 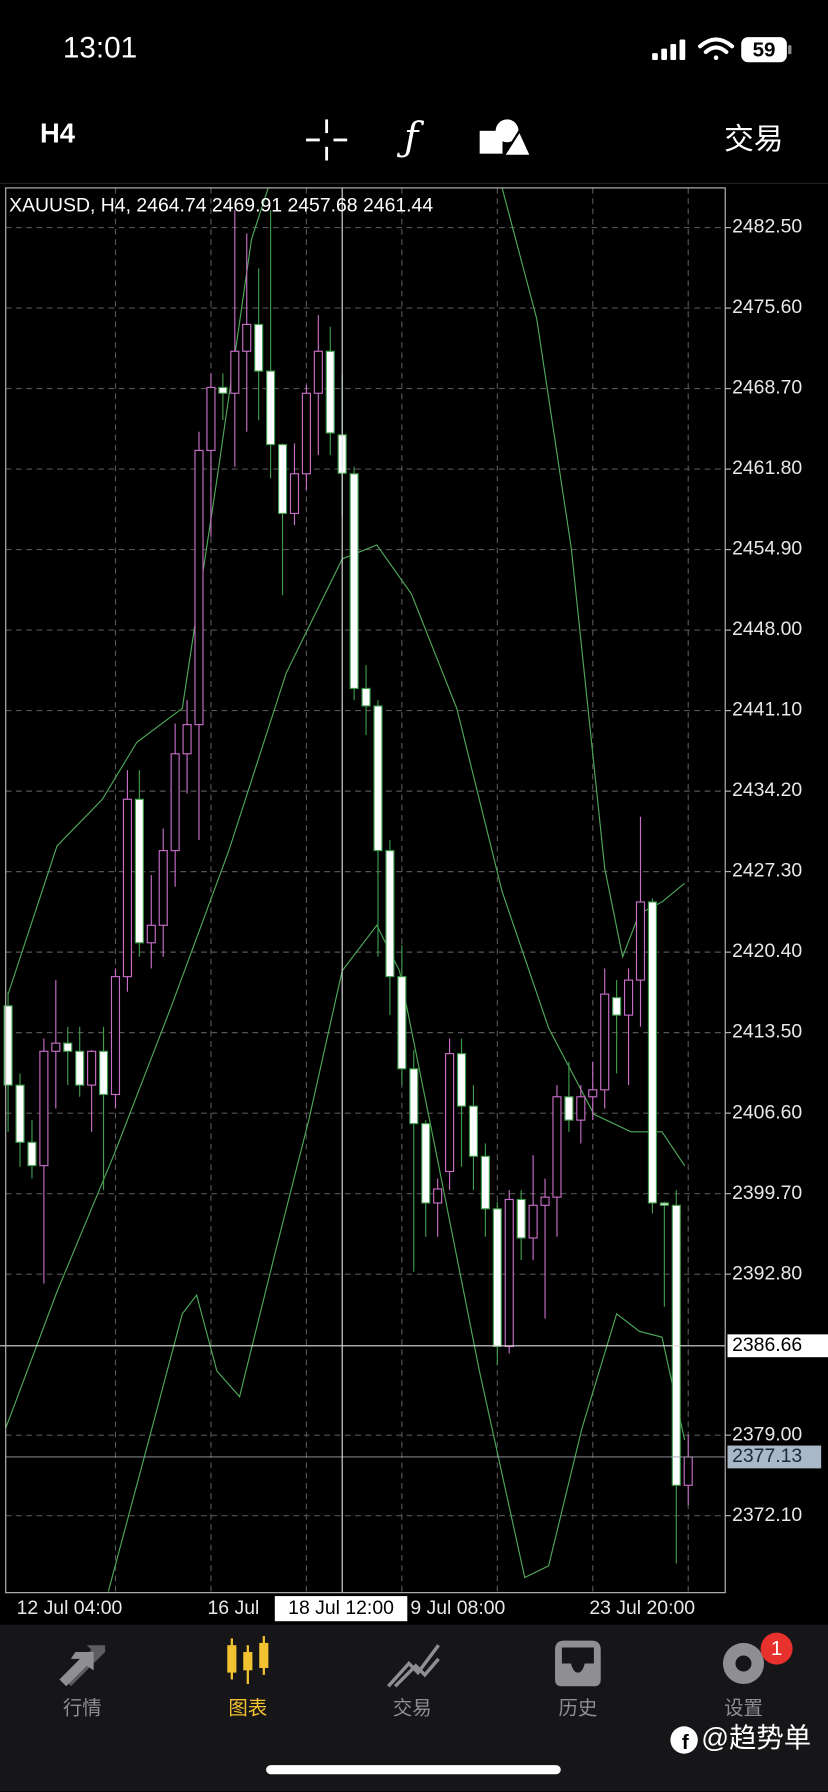 I want to click on y-tick-label: 2482.50, so click(x=767, y=227).